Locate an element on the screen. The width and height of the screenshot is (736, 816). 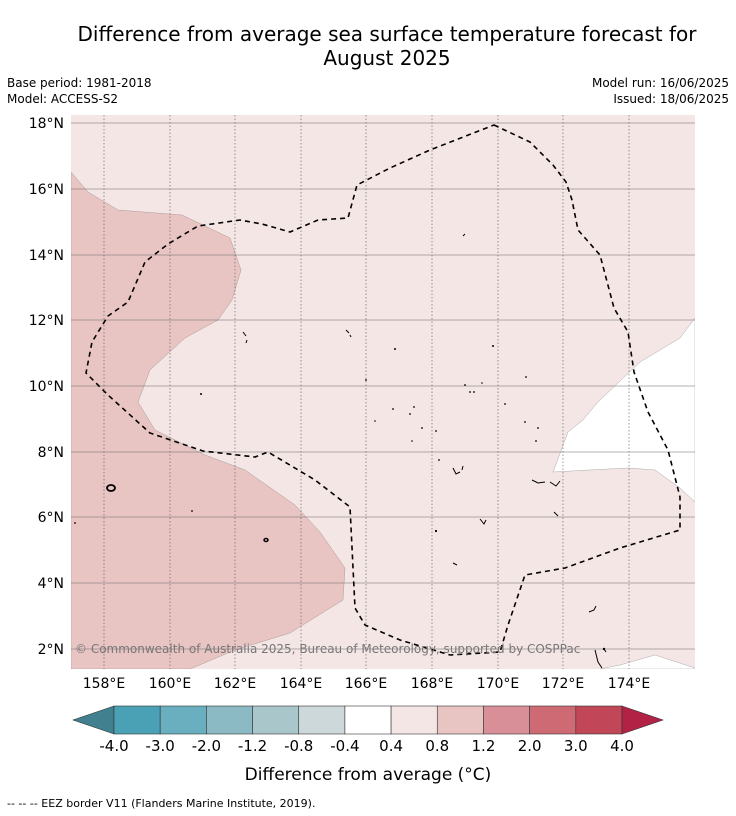
lat-tick-label: 6°N is located at coordinates (51, 518).